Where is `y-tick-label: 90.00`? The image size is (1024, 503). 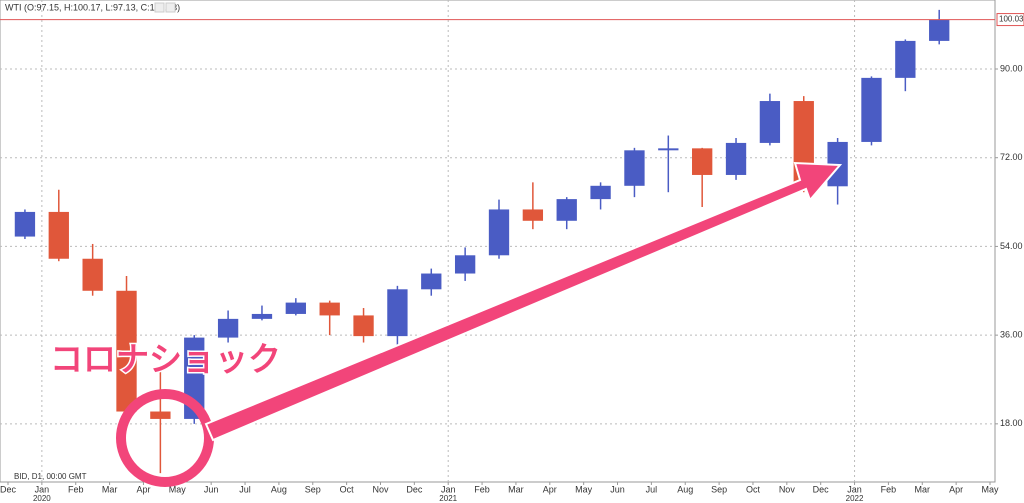
y-tick-label: 90.00 is located at coordinates (1011, 68).